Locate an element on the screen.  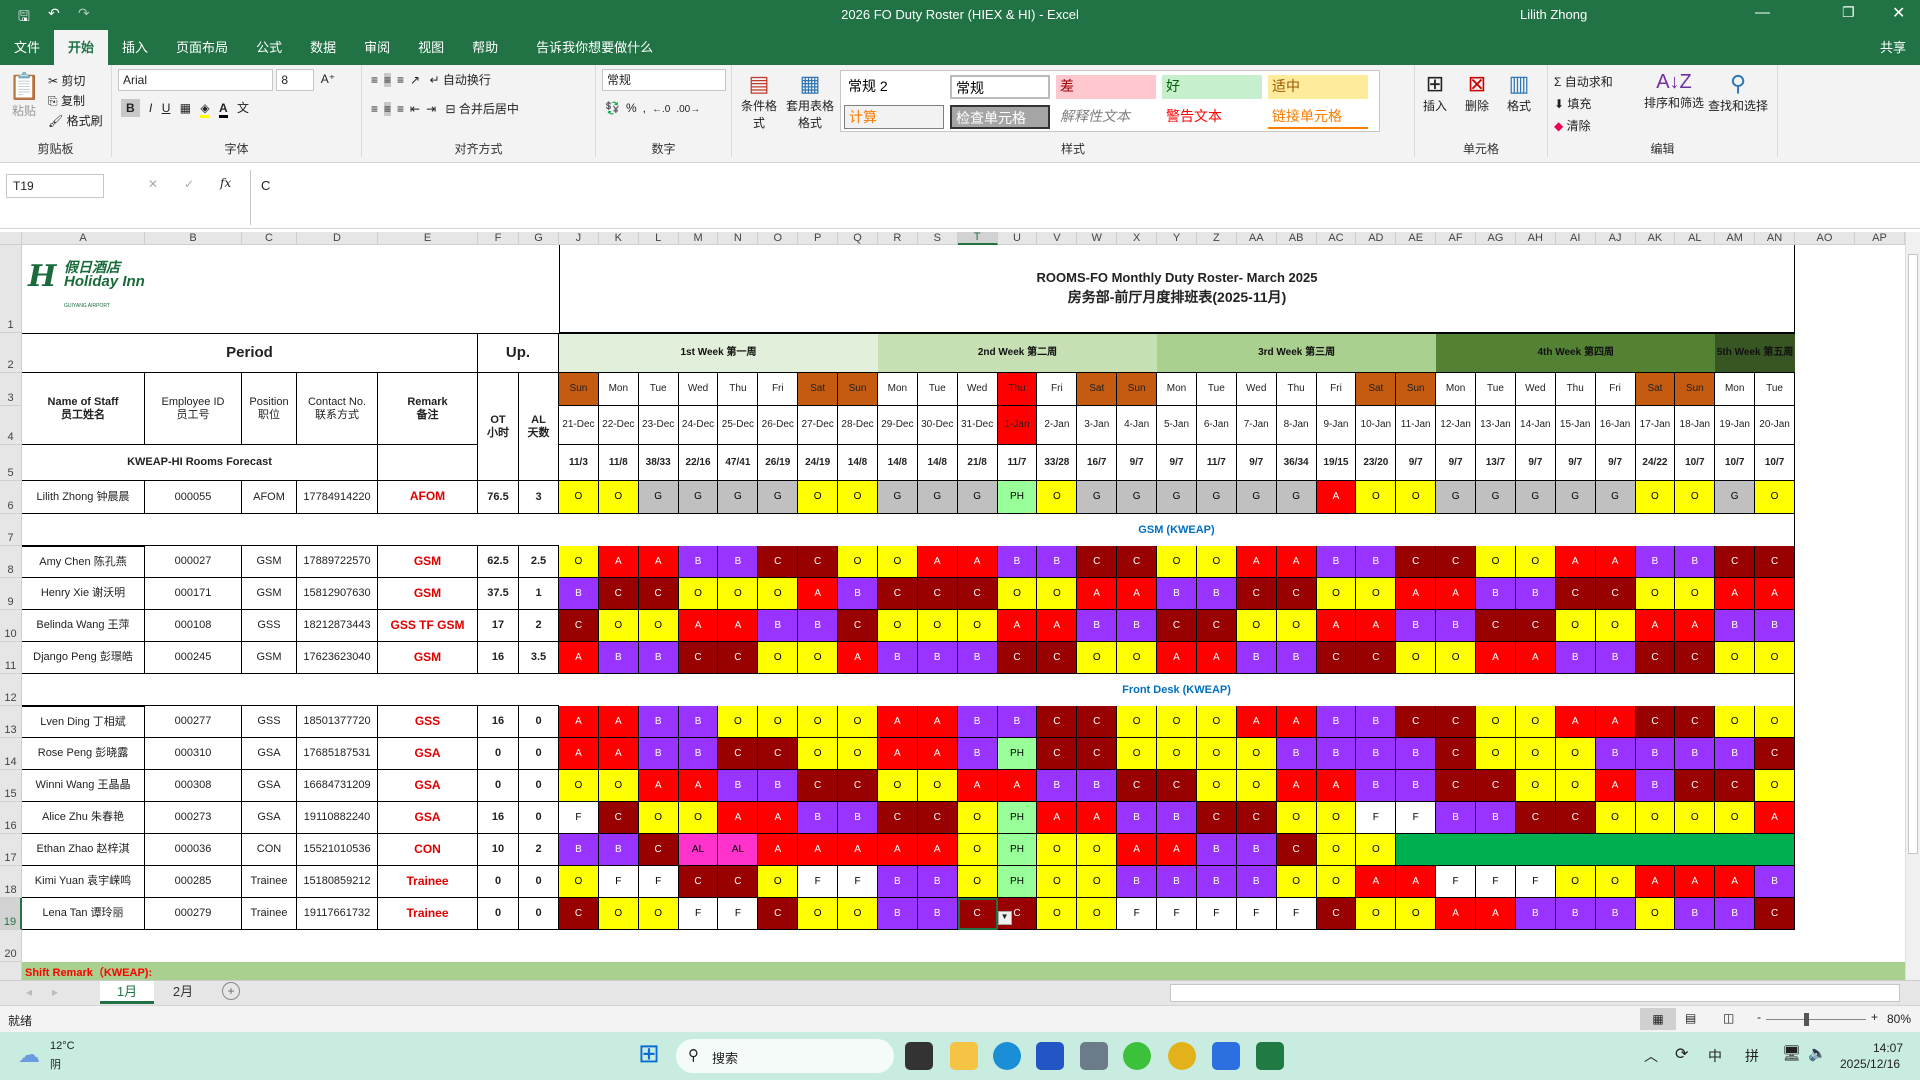
insert-cells-button: ⊞ 插入 is located at coordinates (1435, 92).